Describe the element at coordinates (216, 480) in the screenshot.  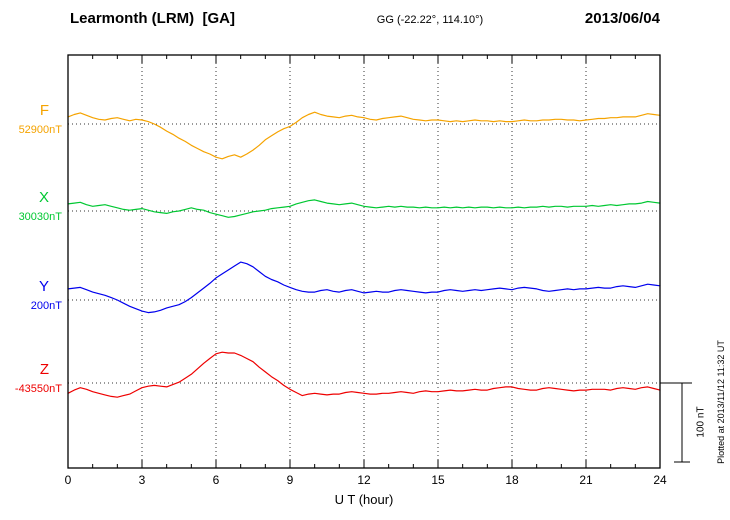
I see `x-tick-label: 6` at that location.